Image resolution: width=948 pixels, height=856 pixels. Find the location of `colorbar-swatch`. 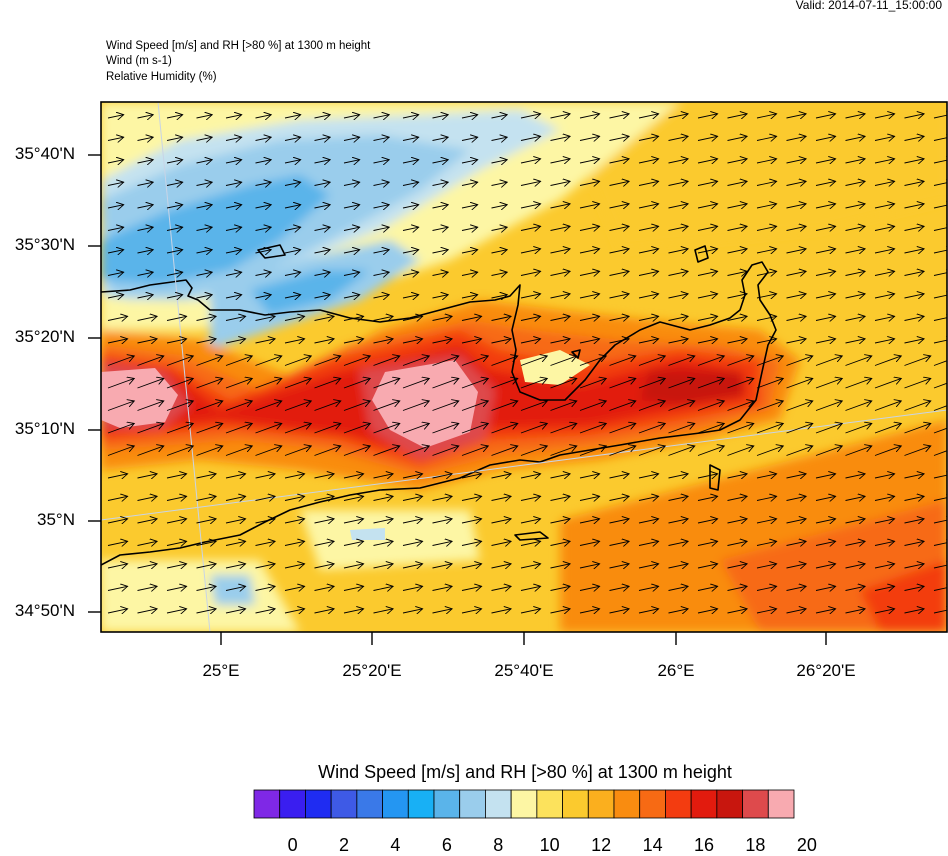

colorbar-swatch is located at coordinates (524, 804).